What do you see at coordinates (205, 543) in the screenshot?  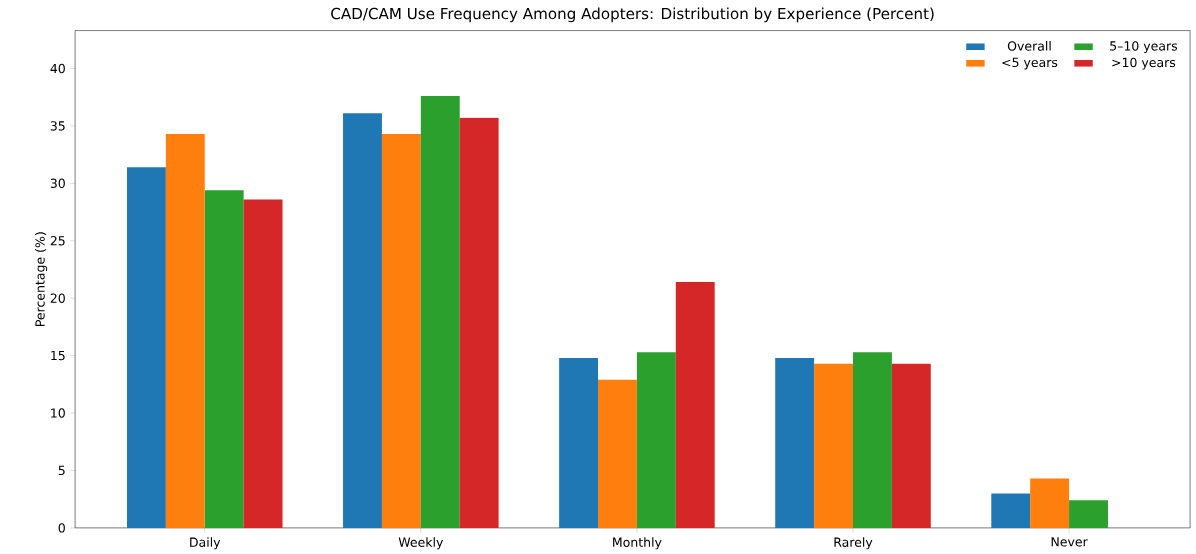 I see `x-tick-label: Daily` at bounding box center [205, 543].